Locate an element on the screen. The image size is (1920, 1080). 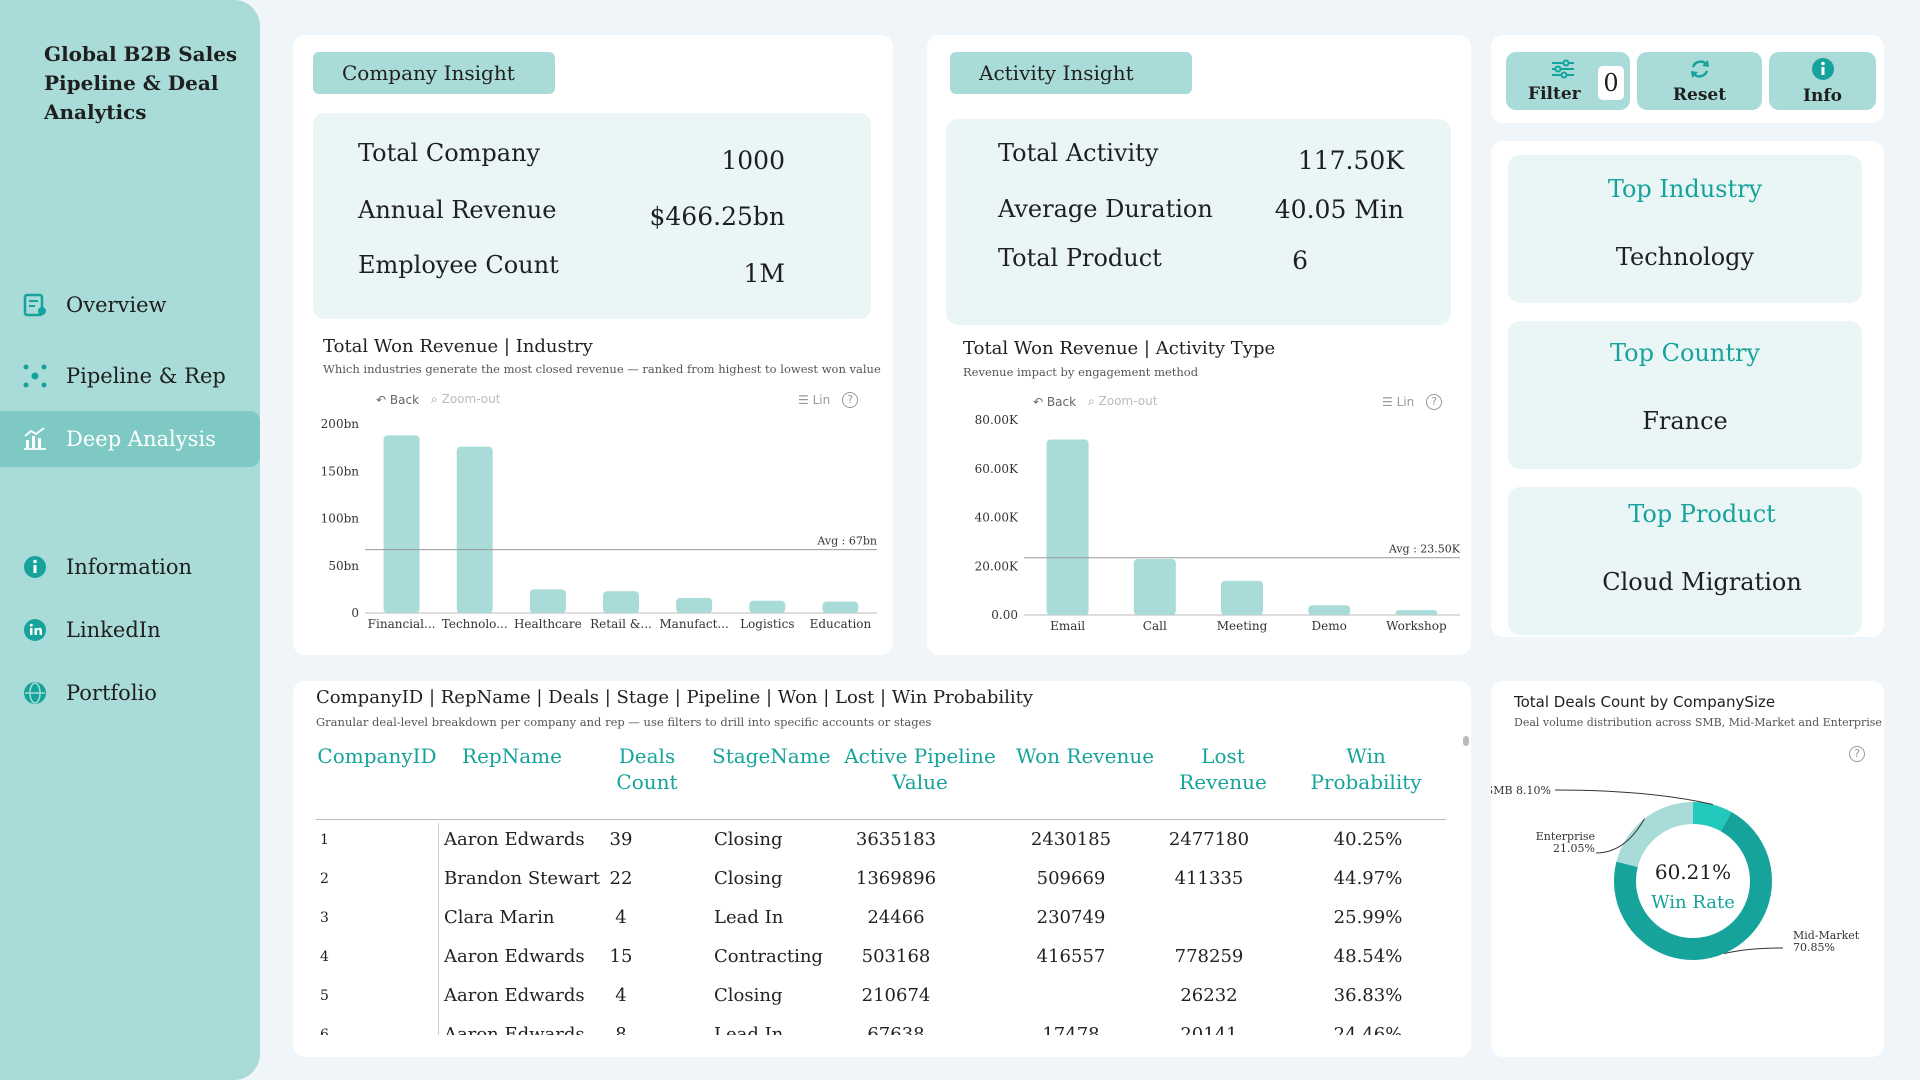
x-tick-label: Logistics is located at coordinates (767, 624).